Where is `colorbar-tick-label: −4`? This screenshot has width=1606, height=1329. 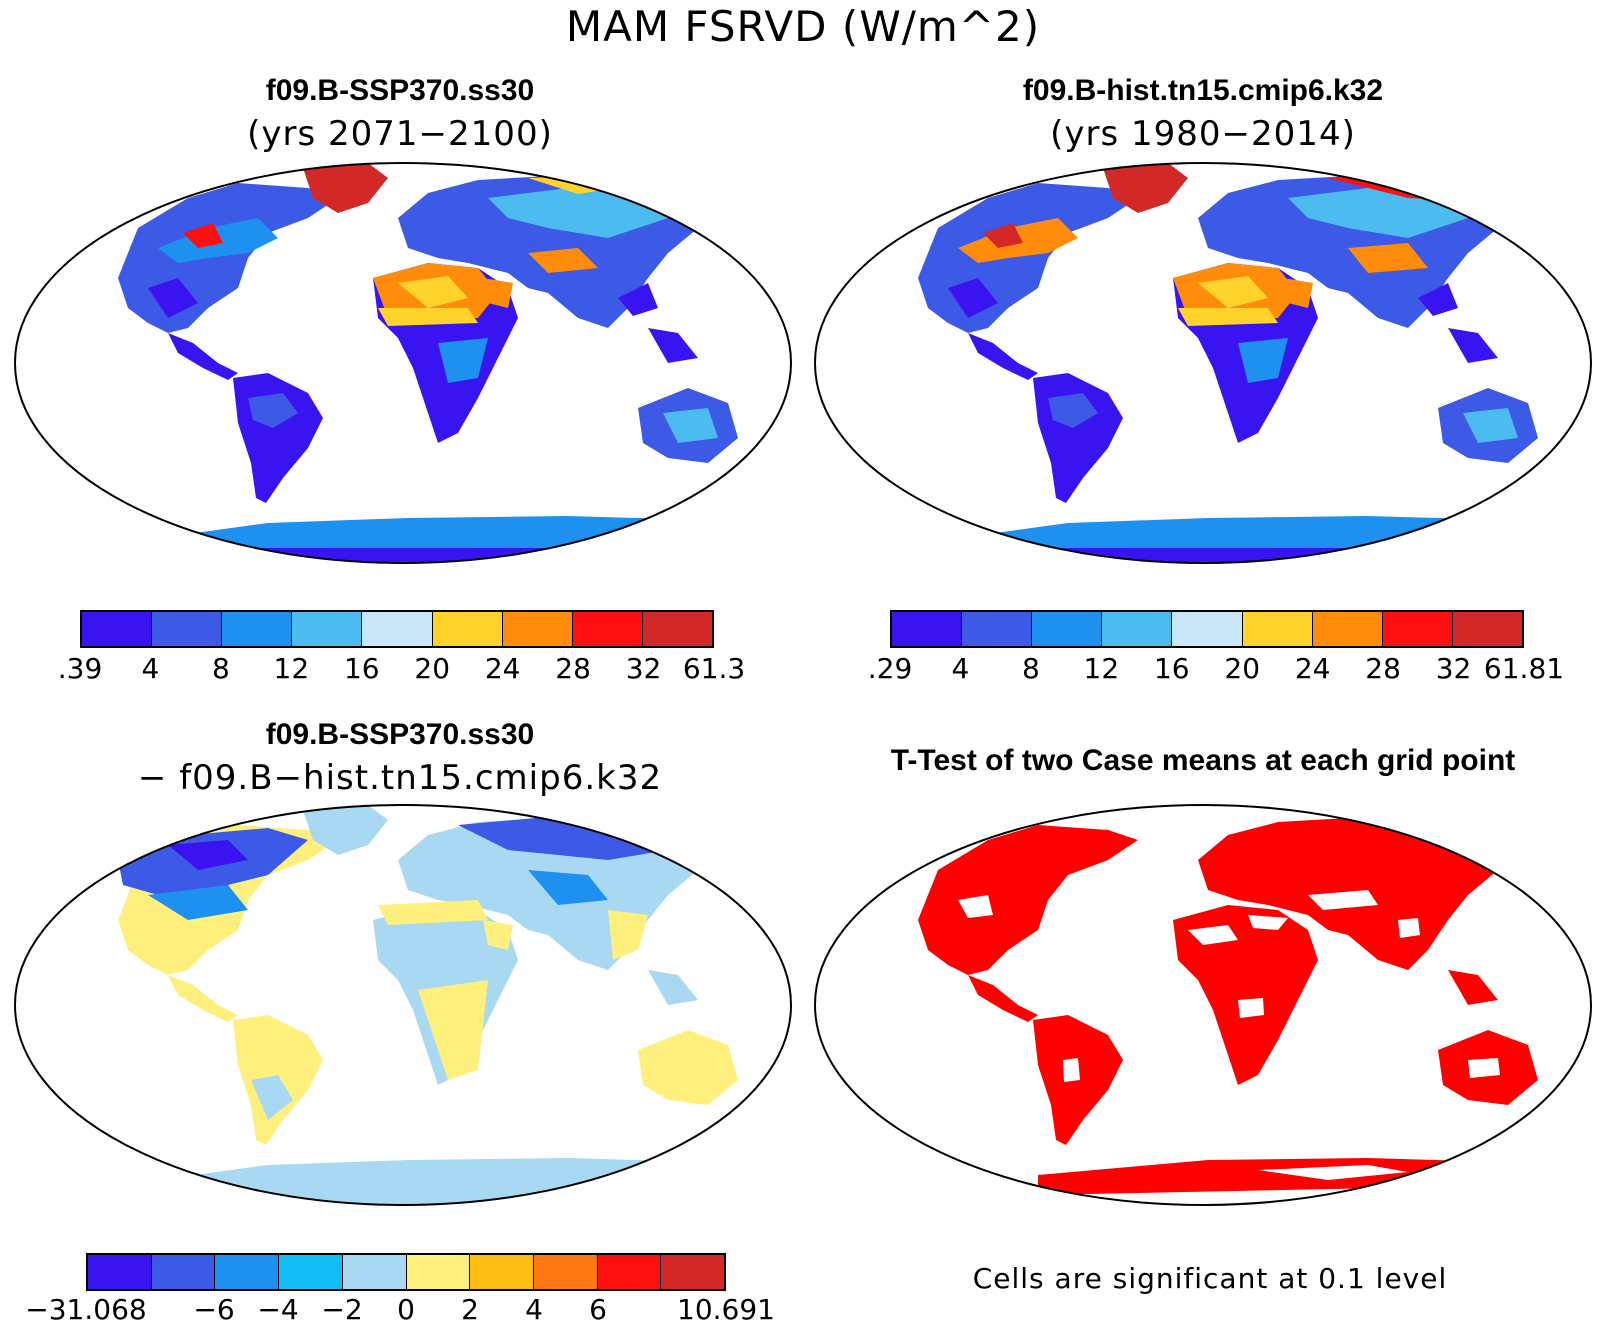 colorbar-tick-label: −4 is located at coordinates (278, 1309).